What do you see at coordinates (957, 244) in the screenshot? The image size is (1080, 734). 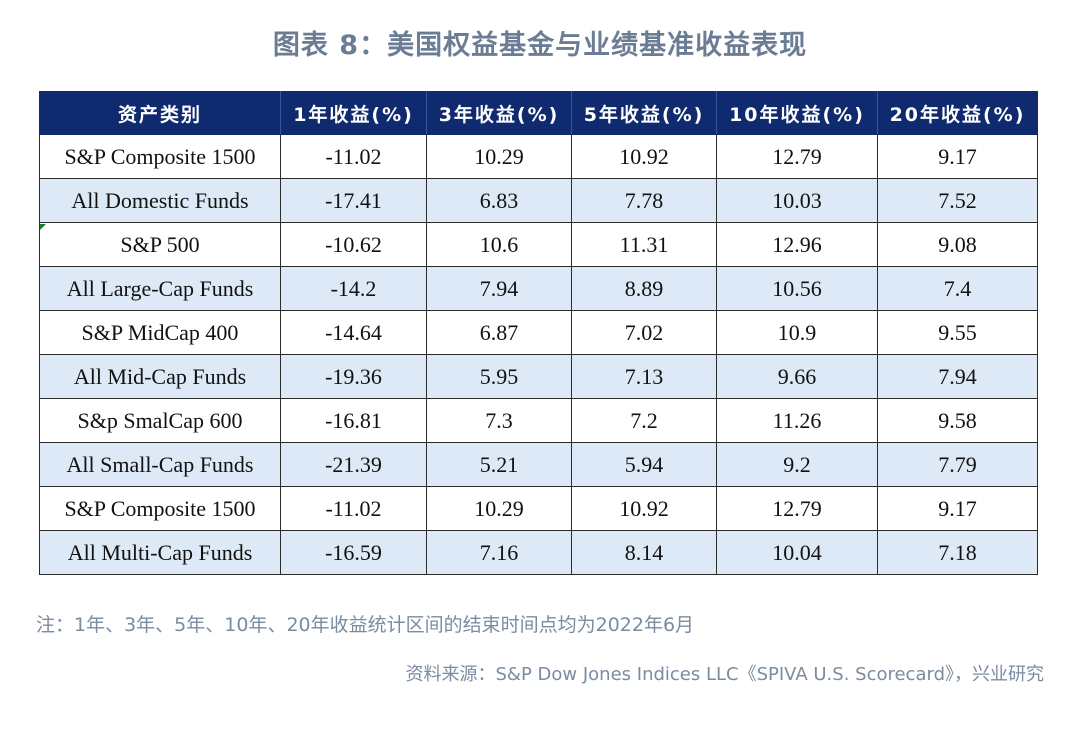 I see `cell-20y-return: 9.08` at bounding box center [957, 244].